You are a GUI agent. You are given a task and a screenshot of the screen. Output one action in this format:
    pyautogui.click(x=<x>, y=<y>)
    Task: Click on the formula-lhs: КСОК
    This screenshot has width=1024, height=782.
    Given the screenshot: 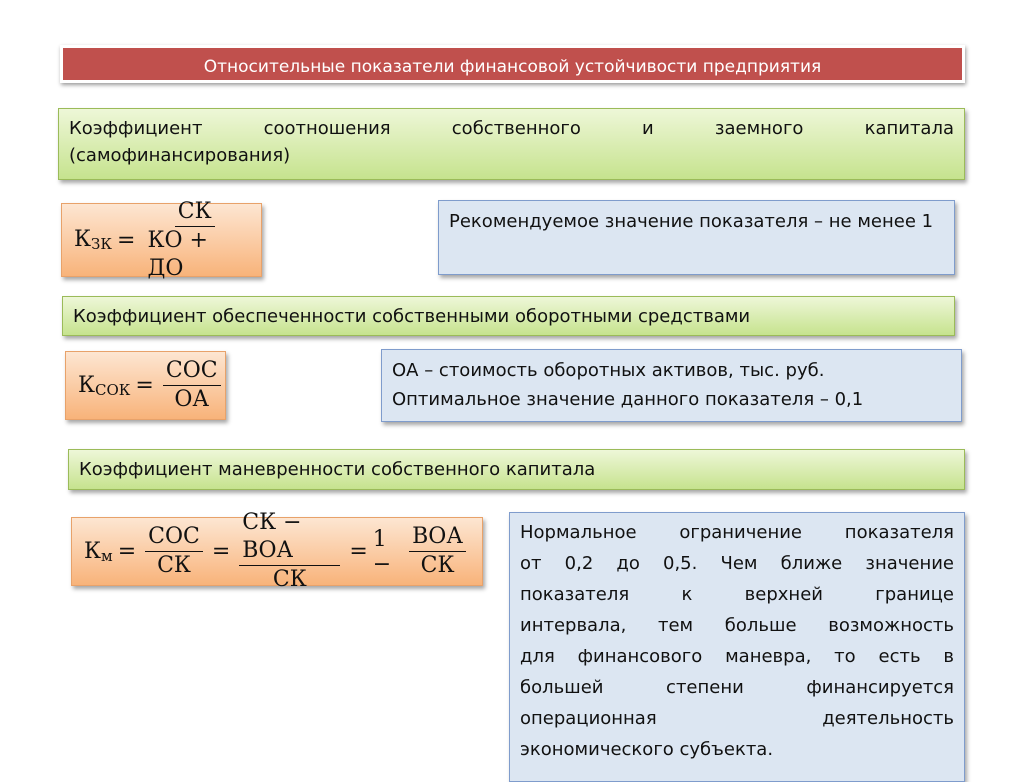 What is the action you would take?
    pyautogui.click(x=104, y=385)
    